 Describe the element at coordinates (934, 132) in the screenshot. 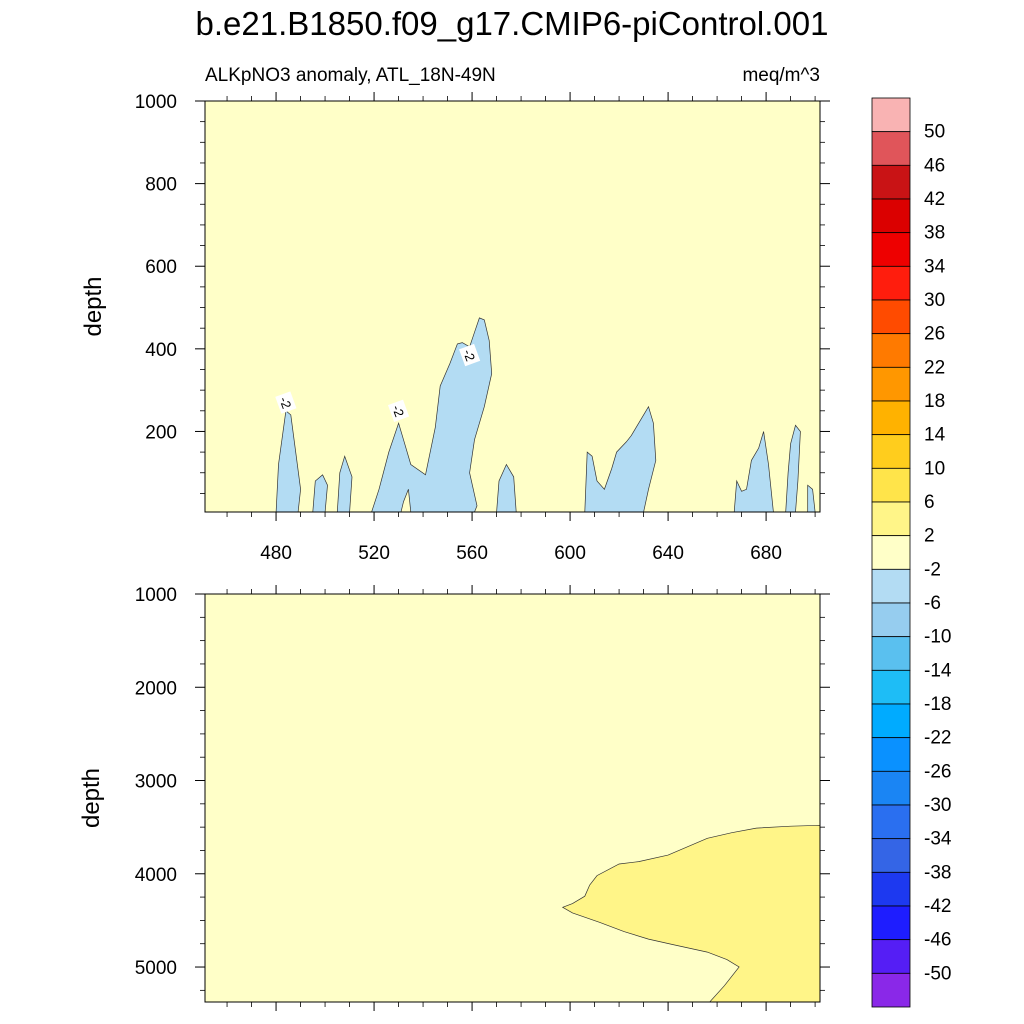

I see `colorbar-label: 50` at that location.